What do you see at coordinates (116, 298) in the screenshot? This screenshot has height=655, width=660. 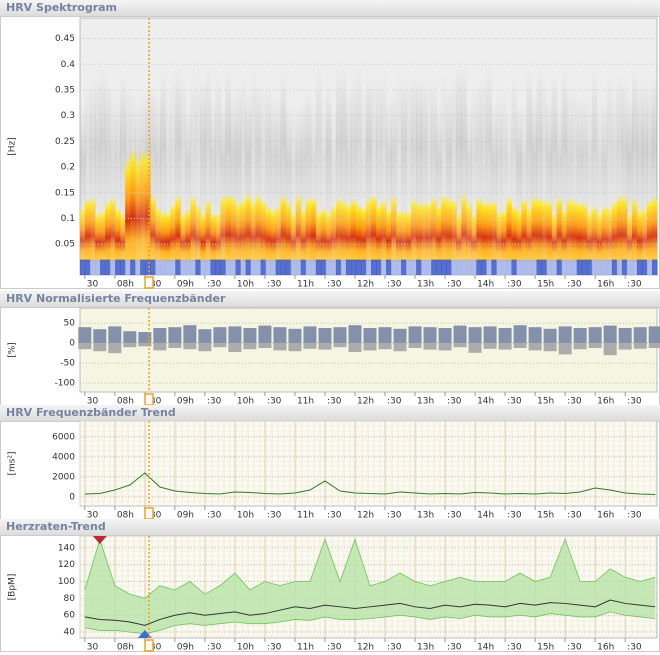 I see `panel-title: HRV Normalisierte Frequenzbänder` at bounding box center [116, 298].